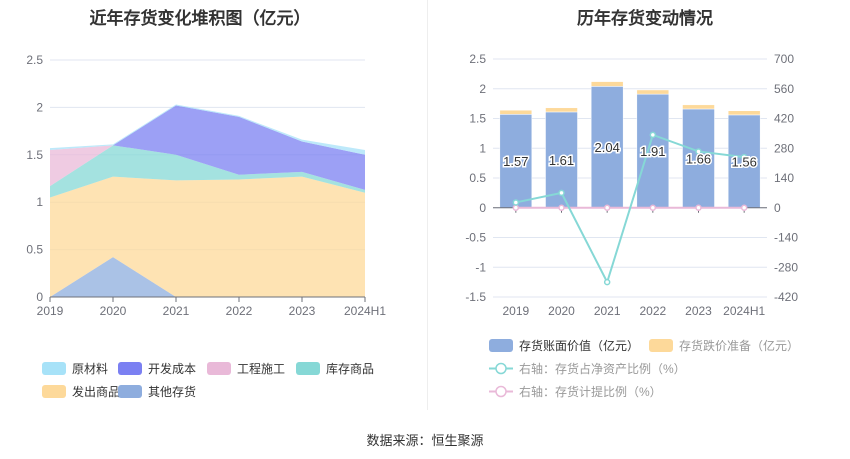  Describe the element at coordinates (630, 209) in the screenshot. I see `line-右轴：存货占净资产比例（%）` at that location.